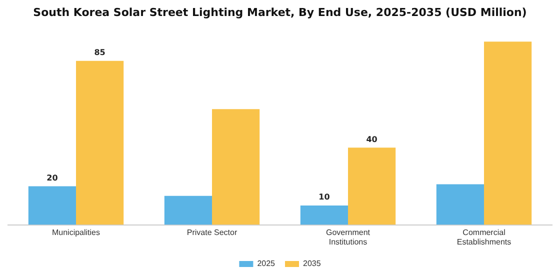  Describe the element at coordinates (348, 237) in the screenshot. I see `x-tick-label: Government Institutions` at that location.